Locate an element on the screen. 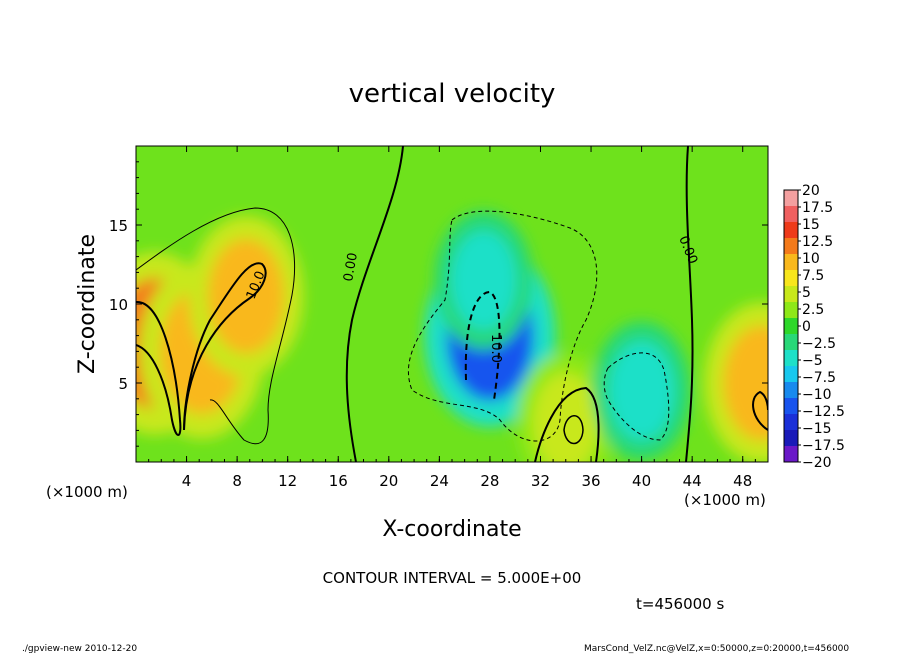 Image resolution: width=904 pixels, height=654 pixels. colorbar-label: 2.5 is located at coordinates (813, 310).